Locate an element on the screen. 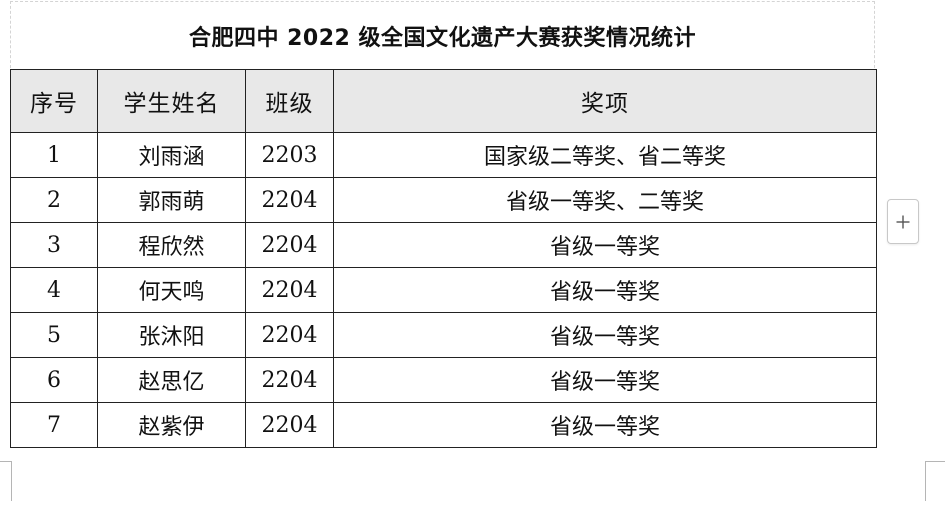 The height and width of the screenshot is (514, 945). cell-student-name: 张沐阳 is located at coordinates (171, 335).